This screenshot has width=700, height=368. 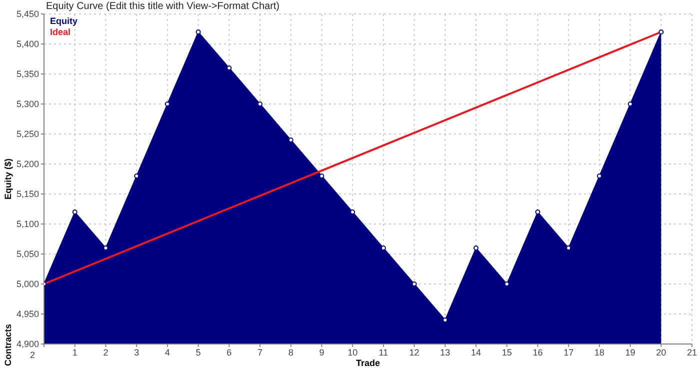 What do you see at coordinates (163, 6) in the screenshot?
I see `chart-title: Equity Curve (Edit this title with View->Format Chart)` at bounding box center [163, 6].